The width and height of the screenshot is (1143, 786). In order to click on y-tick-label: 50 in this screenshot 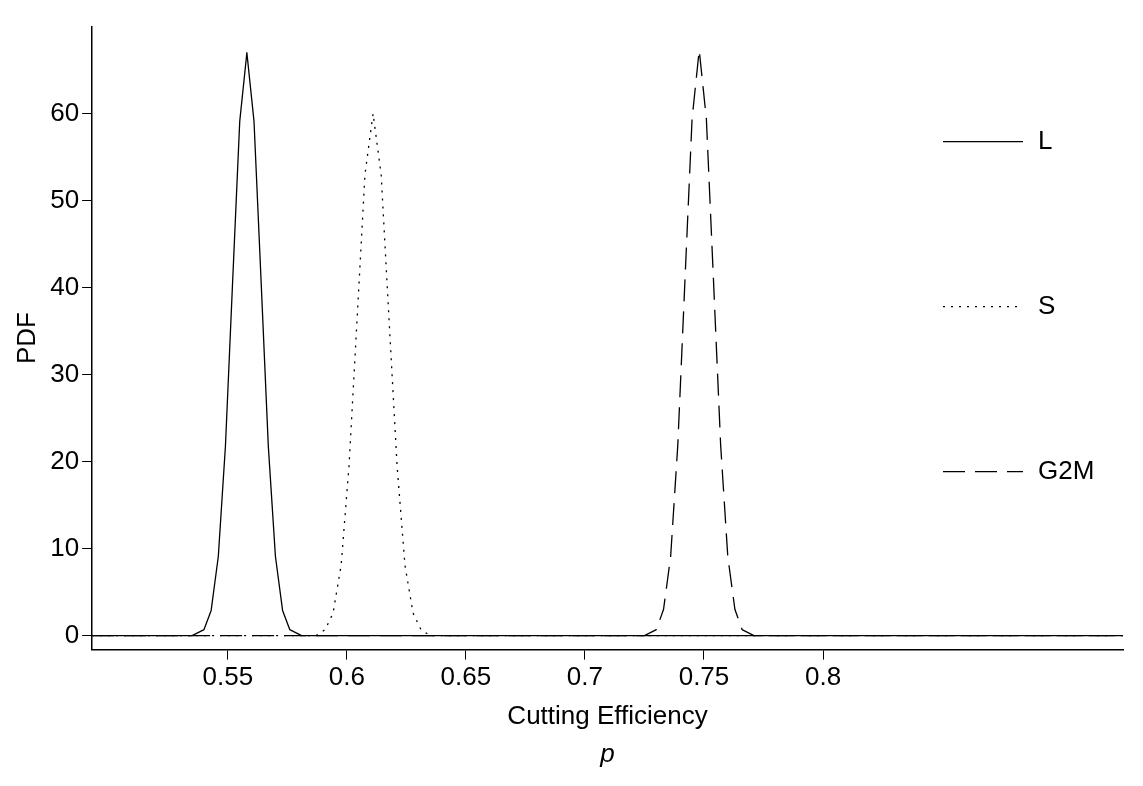, I will do `click(65, 198)`.